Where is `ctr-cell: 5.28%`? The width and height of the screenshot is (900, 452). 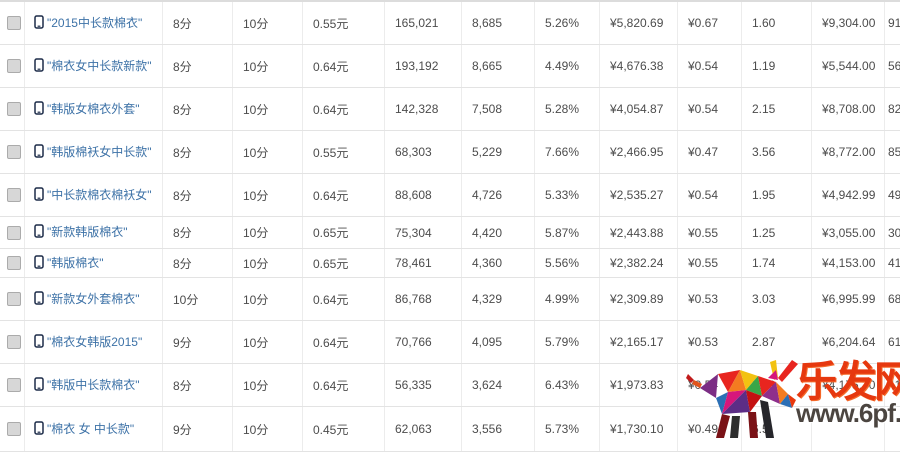 ctr-cell: 5.28% is located at coordinates (567, 109).